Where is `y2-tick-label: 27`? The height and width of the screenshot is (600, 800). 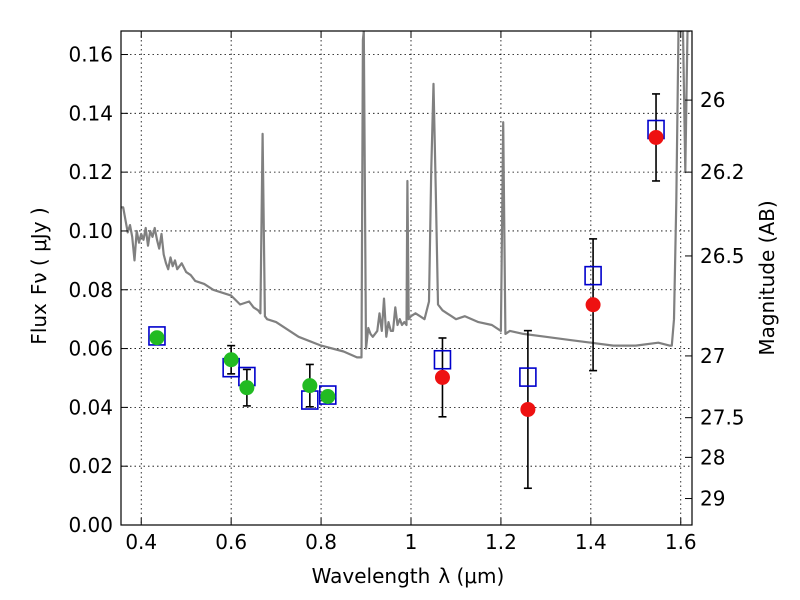
y2-tick-label: 27 is located at coordinates (712, 356).